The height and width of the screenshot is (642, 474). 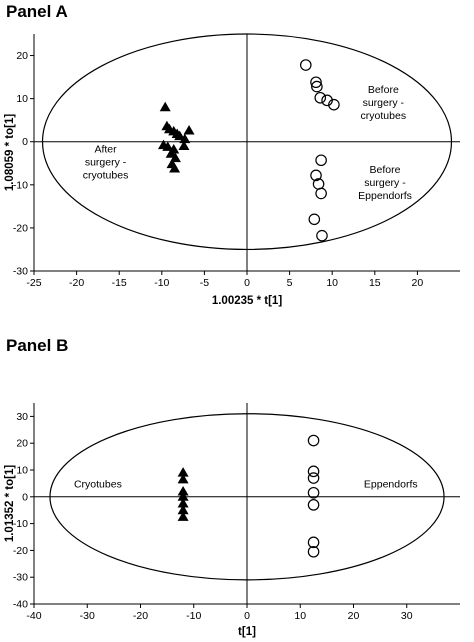 I want to click on panel-b-x-tick-label: 20, so click(x=354, y=616).